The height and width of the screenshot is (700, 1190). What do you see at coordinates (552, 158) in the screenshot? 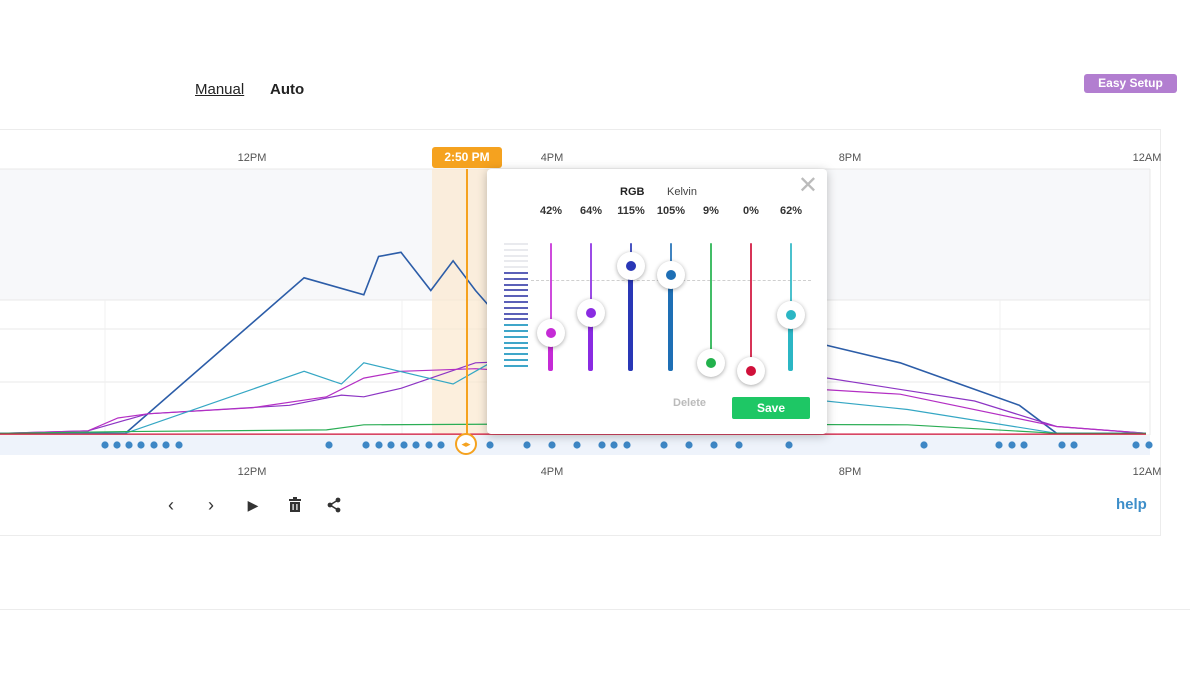
I see `top-tick: 4PM` at bounding box center [552, 158].